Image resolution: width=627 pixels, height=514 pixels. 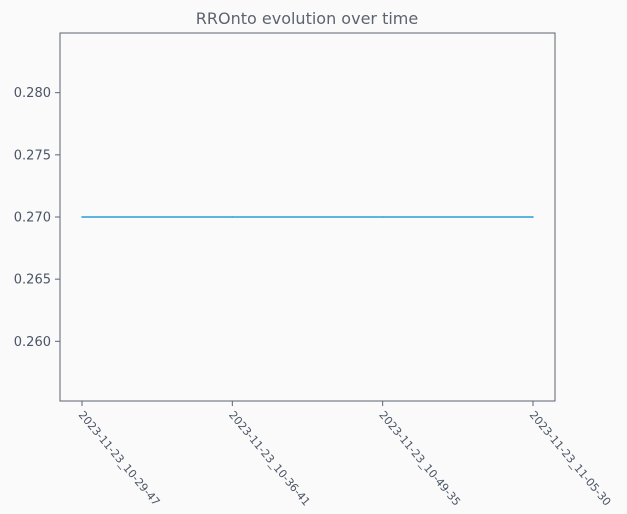 What do you see at coordinates (307, 217) in the screenshot?
I see `series-layer` at bounding box center [307, 217].